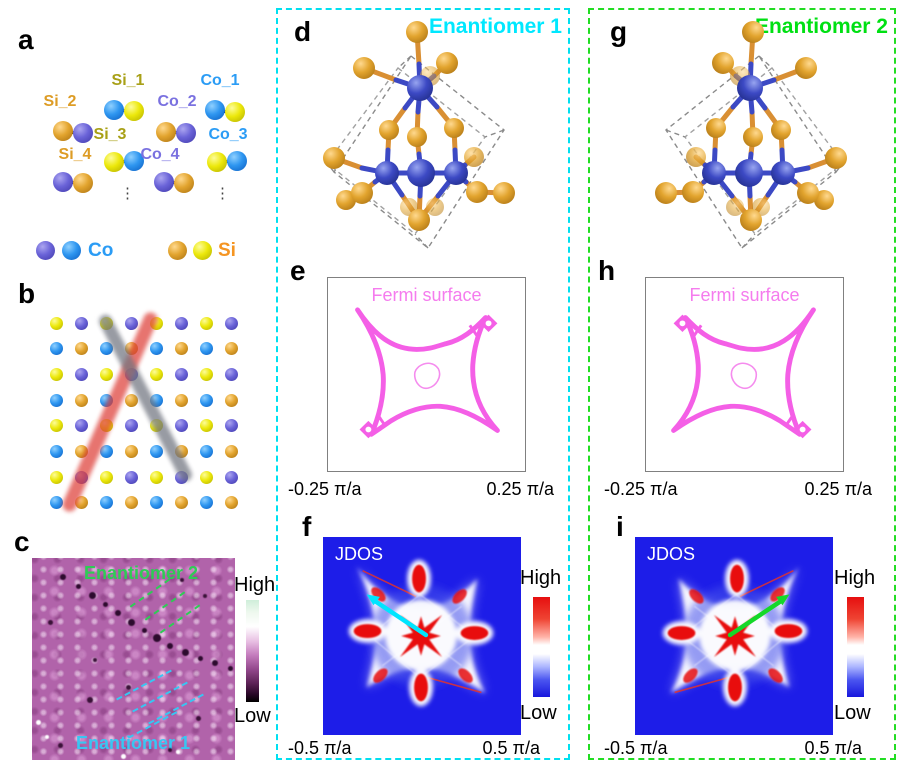  Describe the element at coordinates (303, 31) in the screenshot. I see `panel-letter-d: d` at that location.